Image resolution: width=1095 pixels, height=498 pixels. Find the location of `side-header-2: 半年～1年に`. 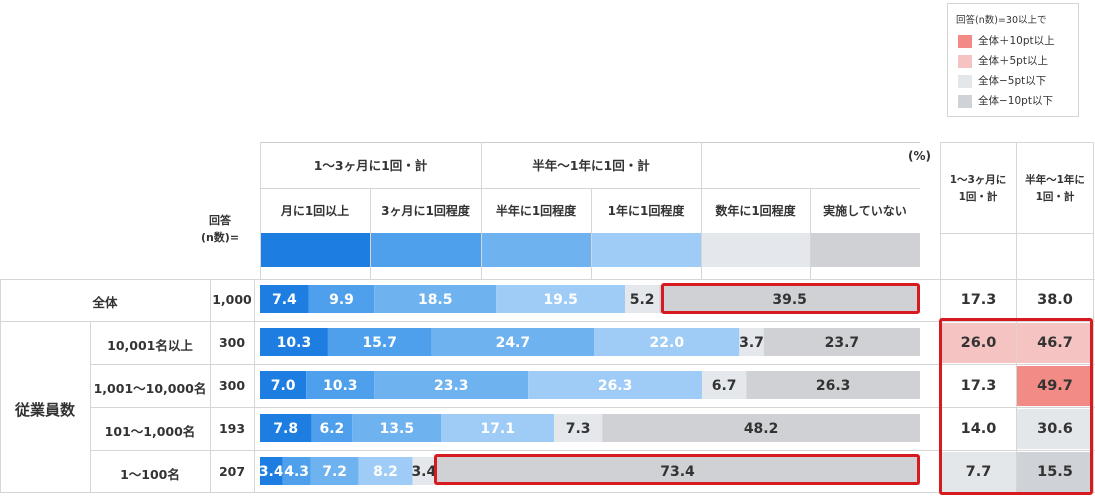

side-header-2: 半年～1年に is located at coordinates (1055, 180).